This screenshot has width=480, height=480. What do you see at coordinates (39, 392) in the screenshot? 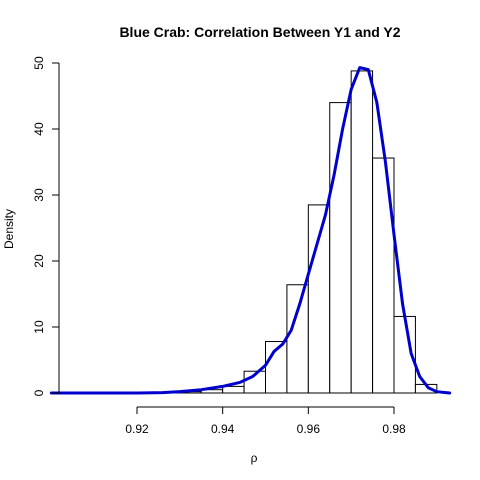
I see `y-tick-label-0: 0` at bounding box center [39, 392].